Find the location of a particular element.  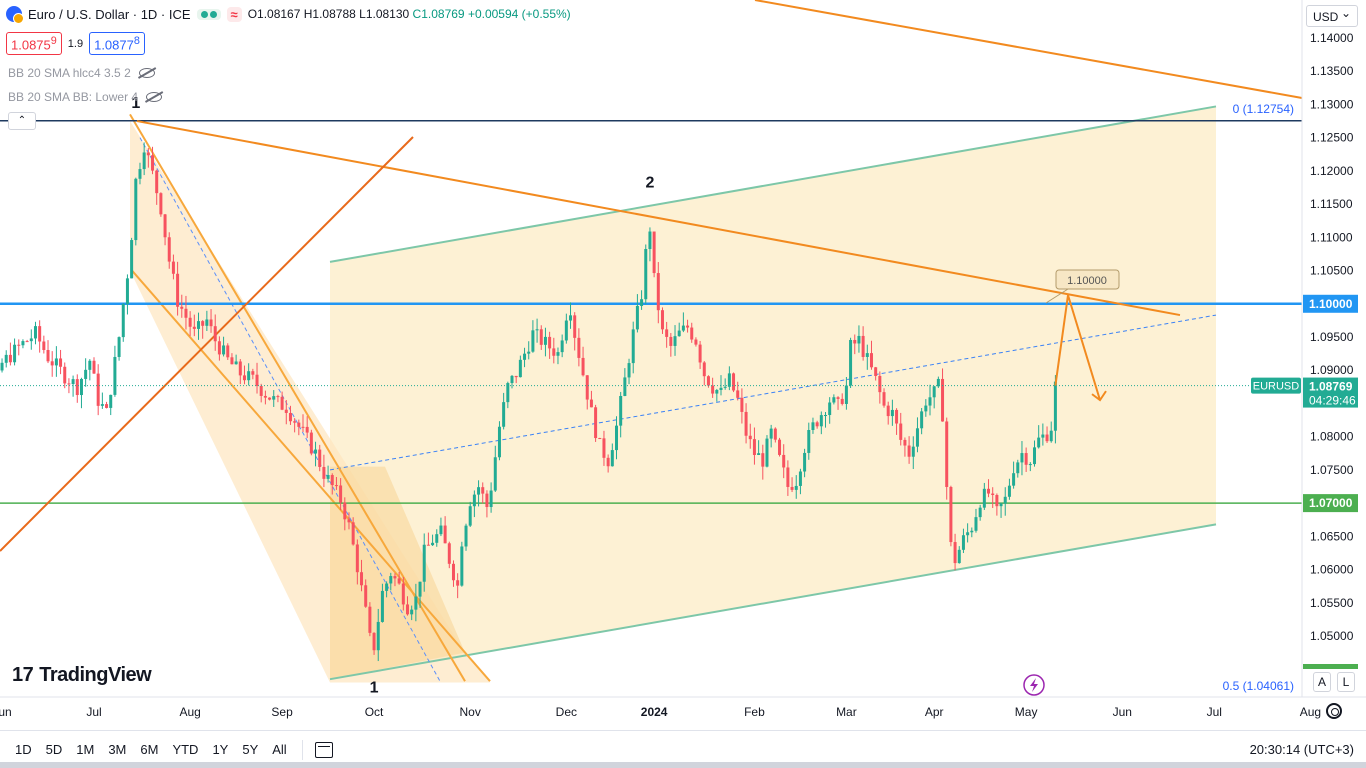

projection-label-box is located at coordinates (1087, 279).